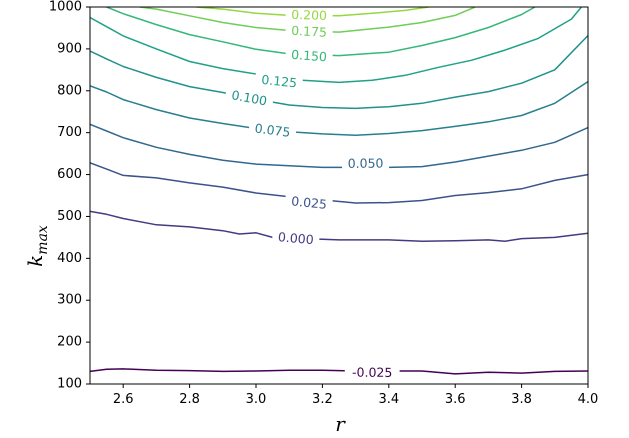 The image size is (629, 438). What do you see at coordinates (588, 399) in the screenshot?
I see `x-tick-label: 4.0` at bounding box center [588, 399].